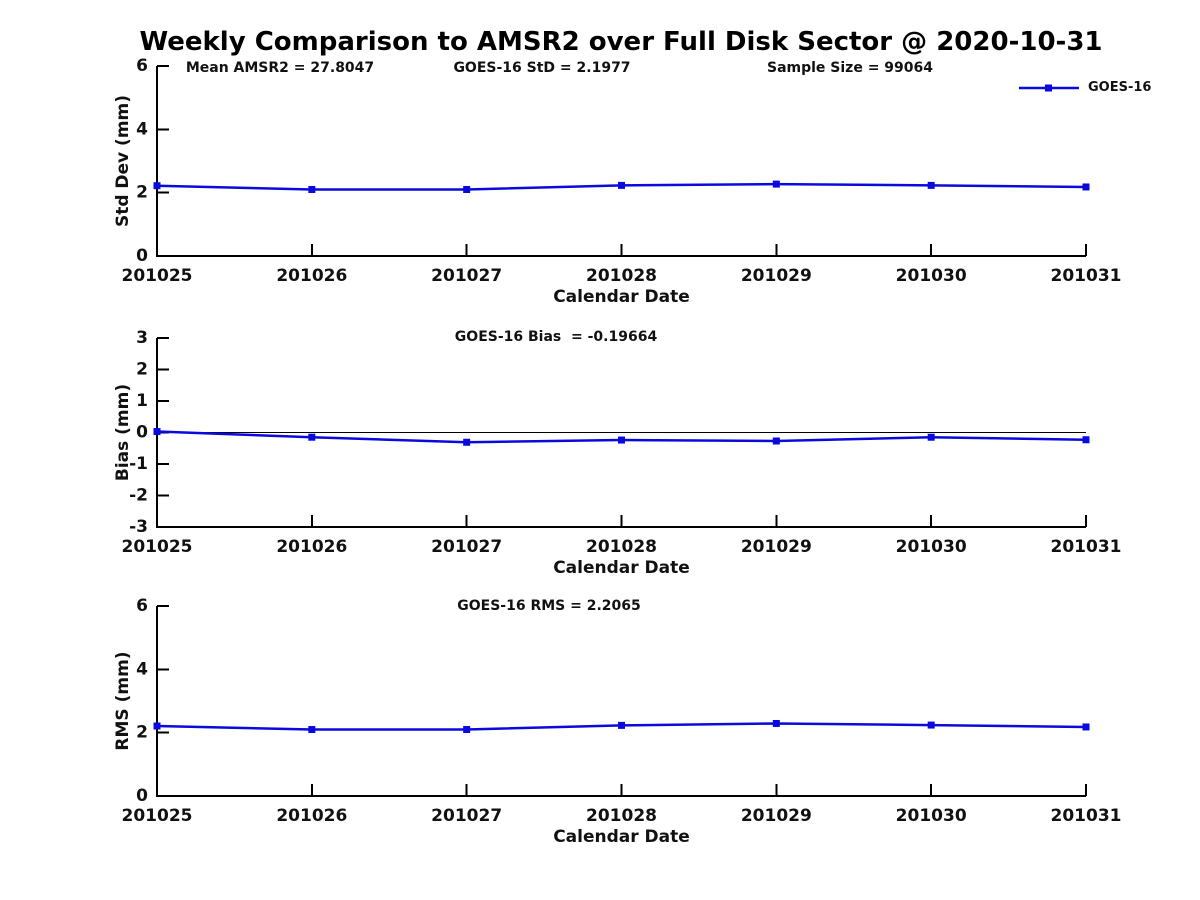  Describe the element at coordinates (1084, 88) in the screenshot. I see `legend: GOES-16` at that location.